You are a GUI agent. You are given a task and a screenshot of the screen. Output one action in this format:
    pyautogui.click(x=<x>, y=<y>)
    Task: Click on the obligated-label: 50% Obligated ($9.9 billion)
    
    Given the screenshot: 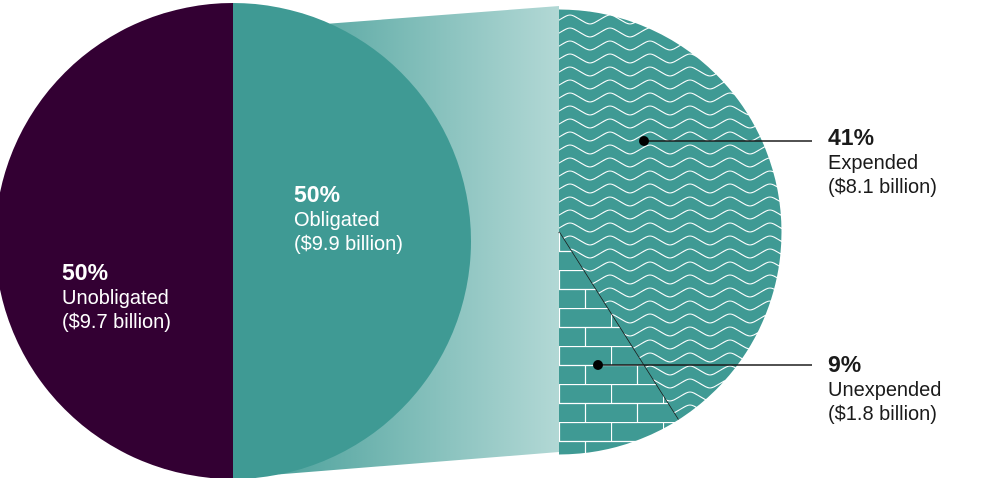 What is the action you would take?
    pyautogui.click(x=348, y=218)
    